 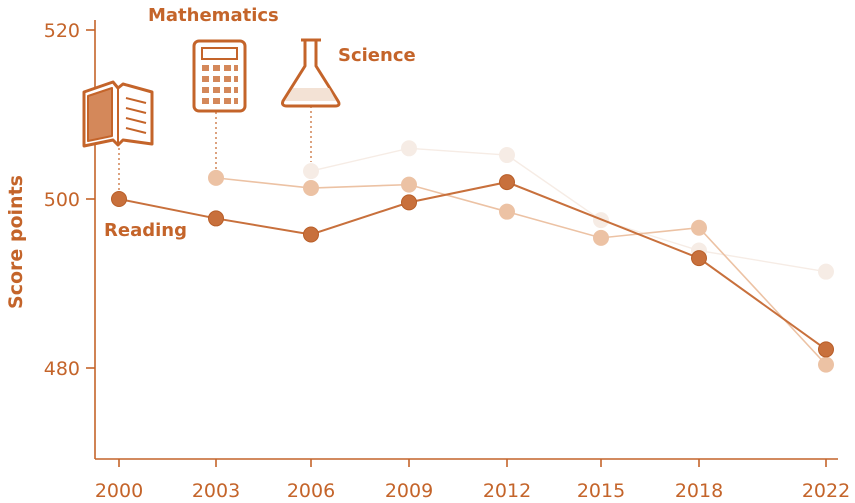 I want to click on series-label-reading: Reading, so click(x=145, y=230).